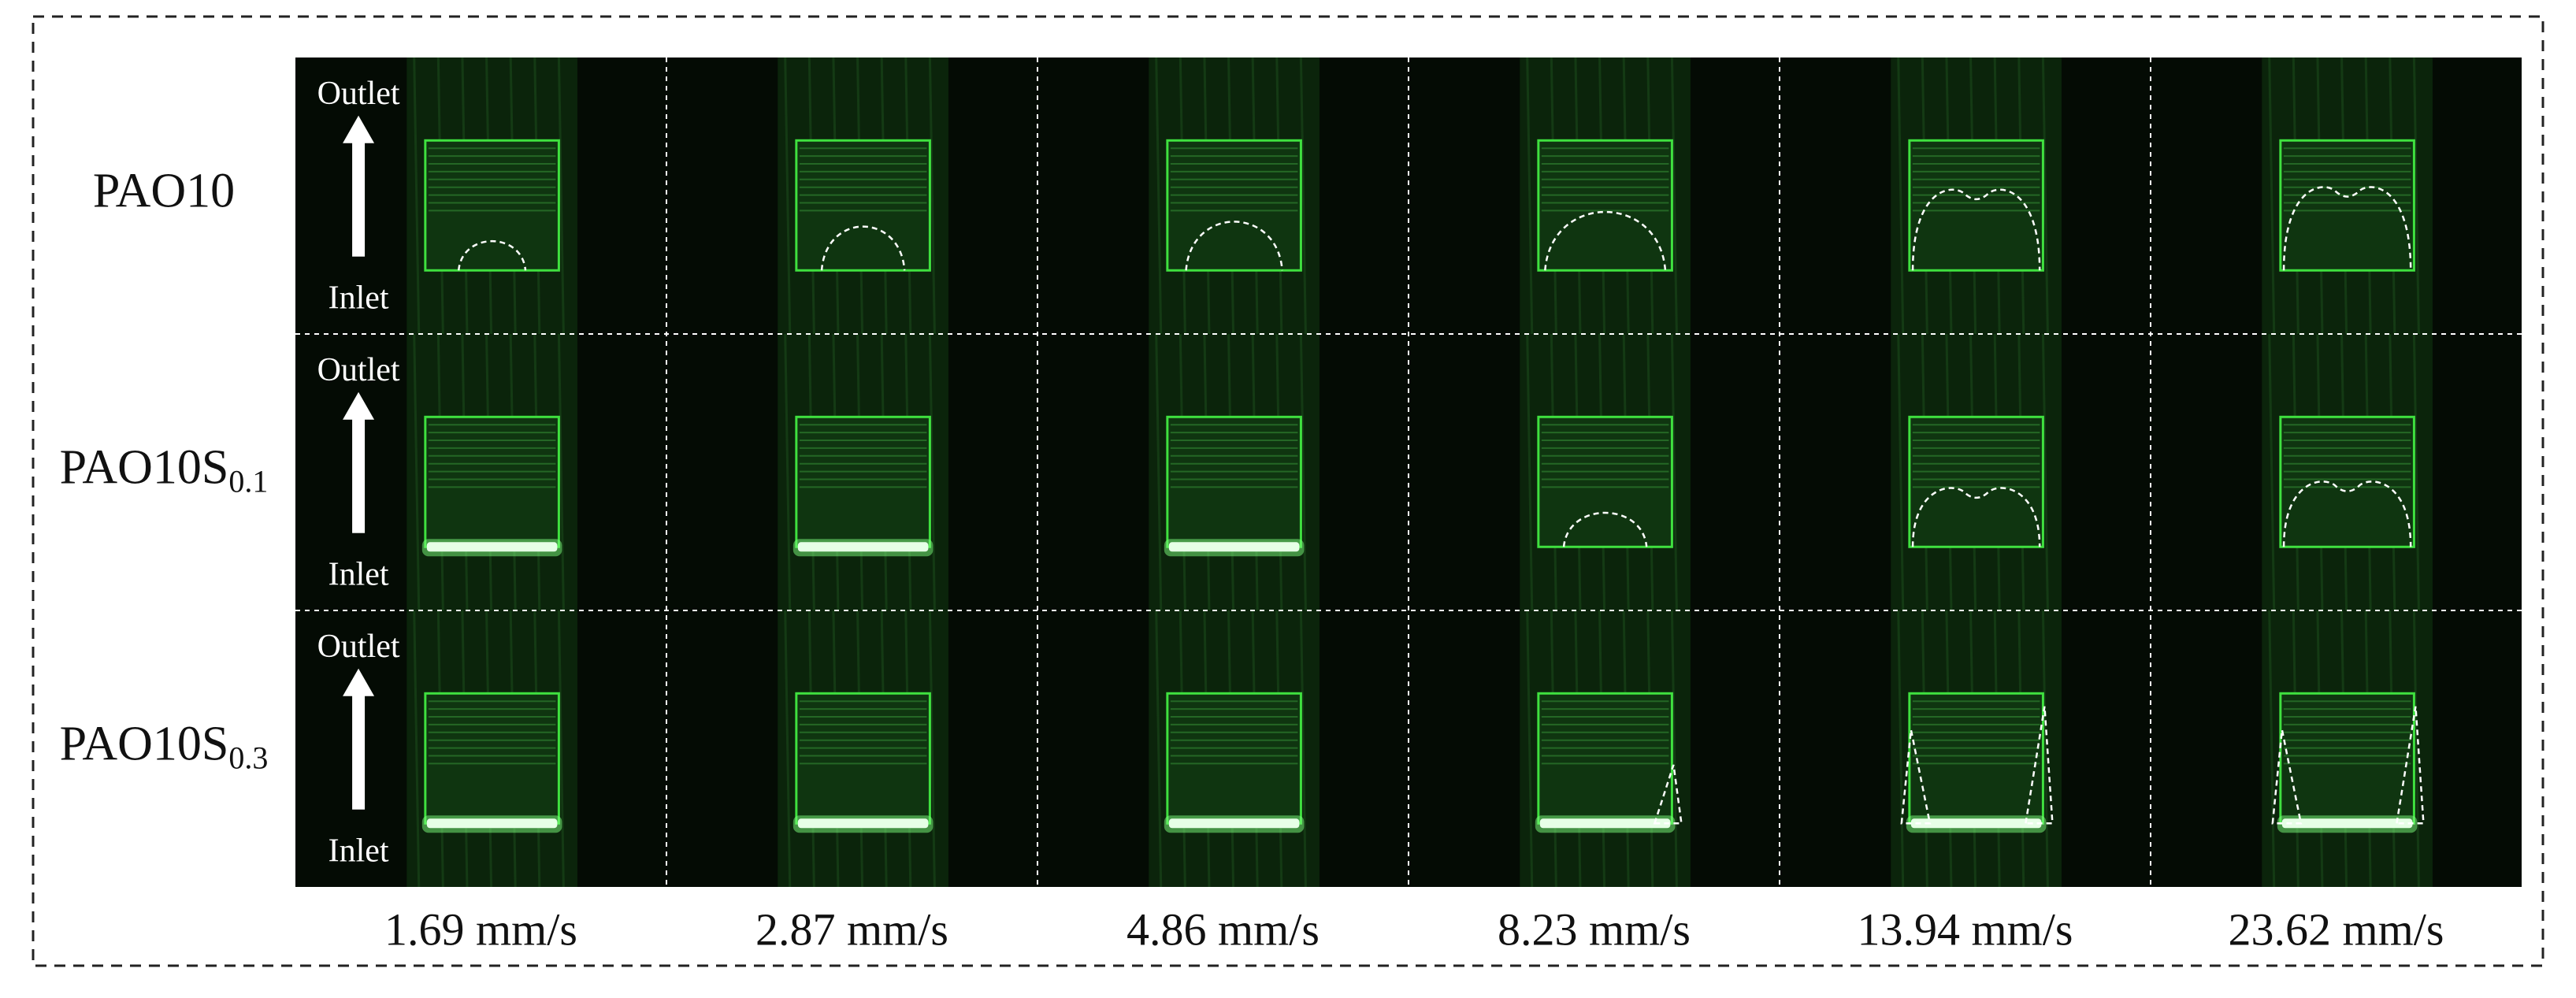  What do you see at coordinates (1223, 929) in the screenshot?
I see `speed-label: 4.86 mm/s` at bounding box center [1223, 929].